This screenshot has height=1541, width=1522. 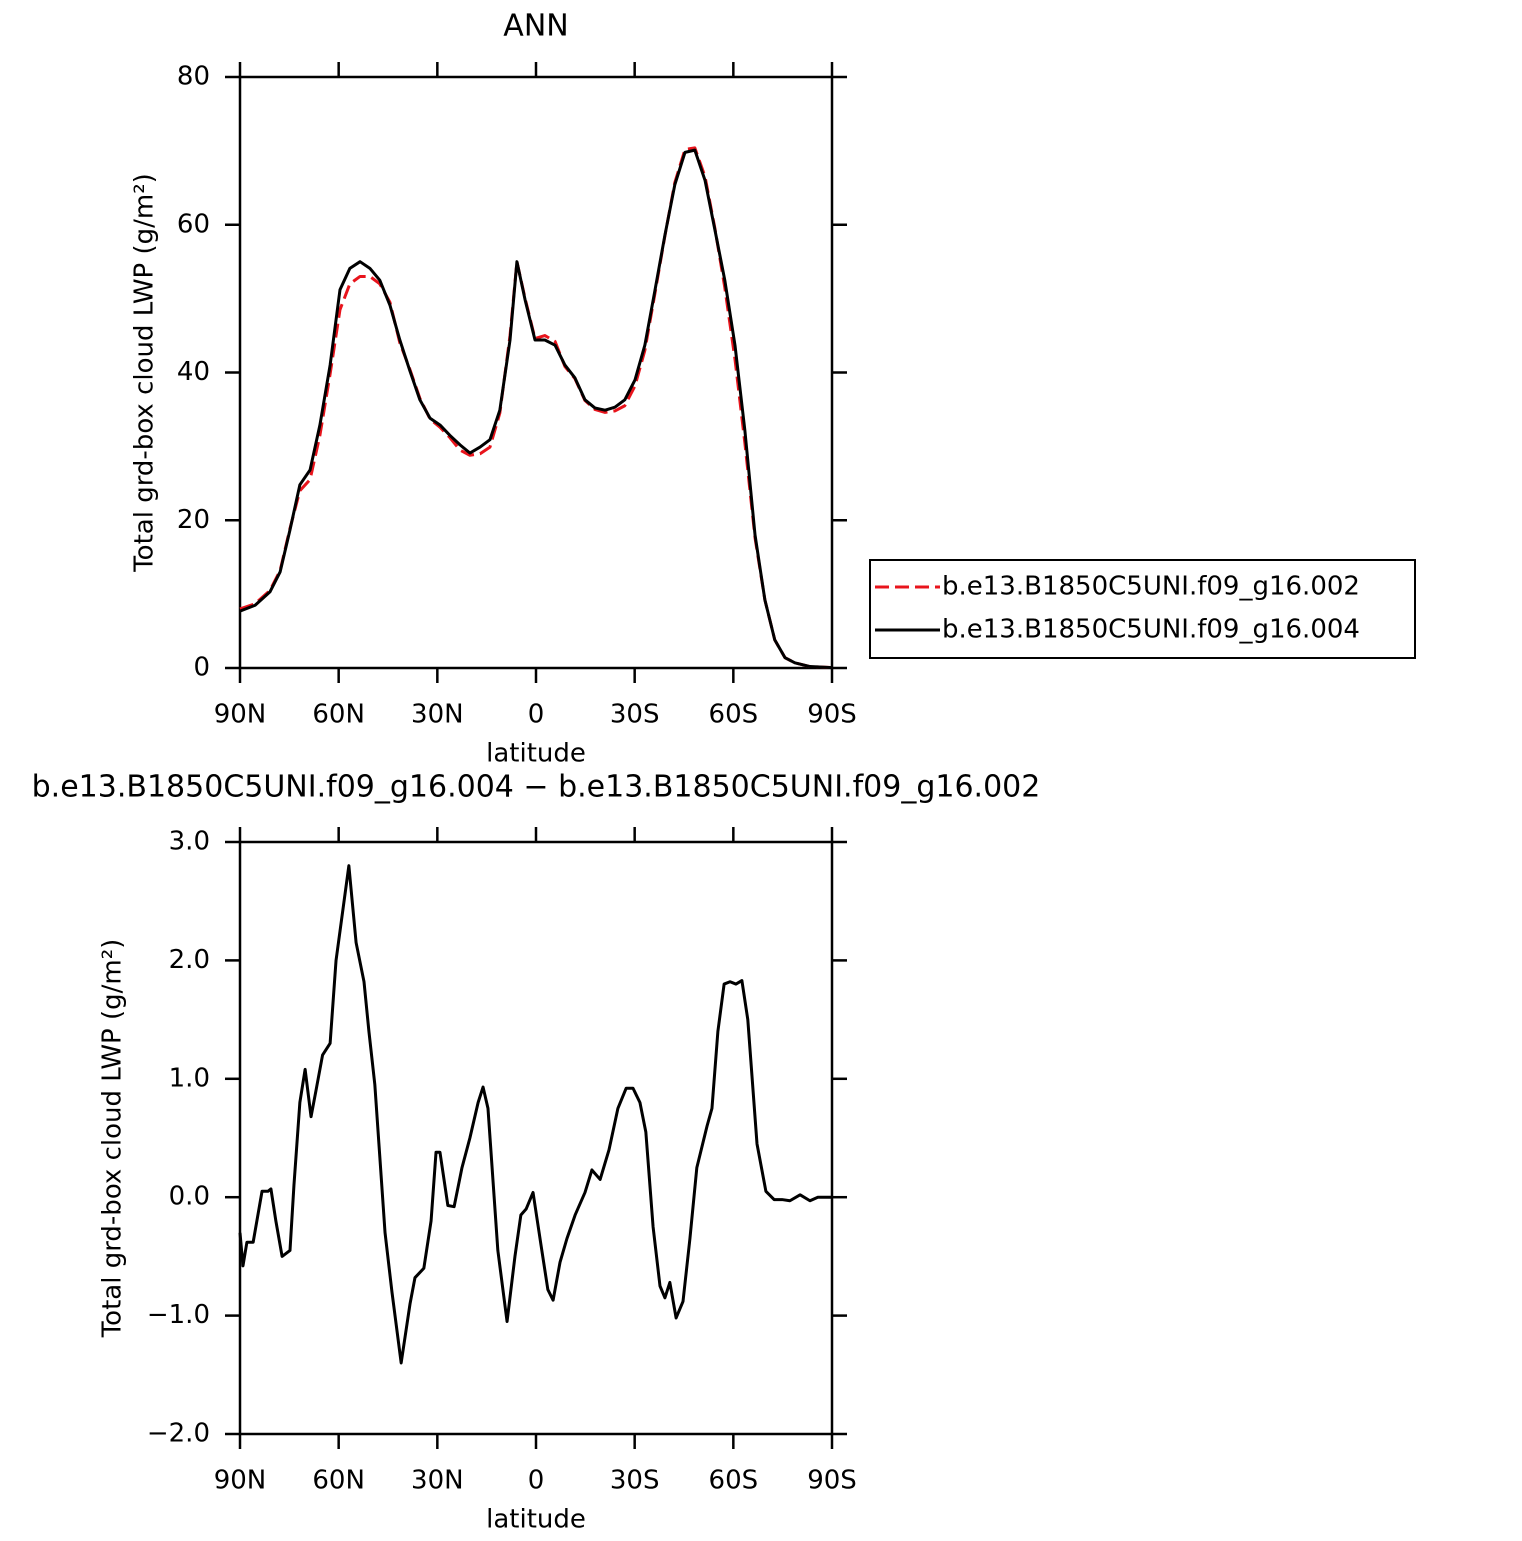 What do you see at coordinates (1151, 630) in the screenshot?
I see `legend-label: b.e13.B1850C5UNI.f09_g16.004` at bounding box center [1151, 630].